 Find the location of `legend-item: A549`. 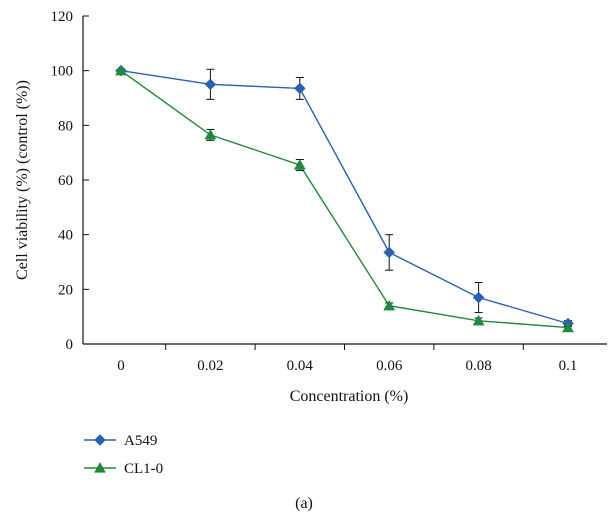

legend-item: A549 is located at coordinates (120, 441).